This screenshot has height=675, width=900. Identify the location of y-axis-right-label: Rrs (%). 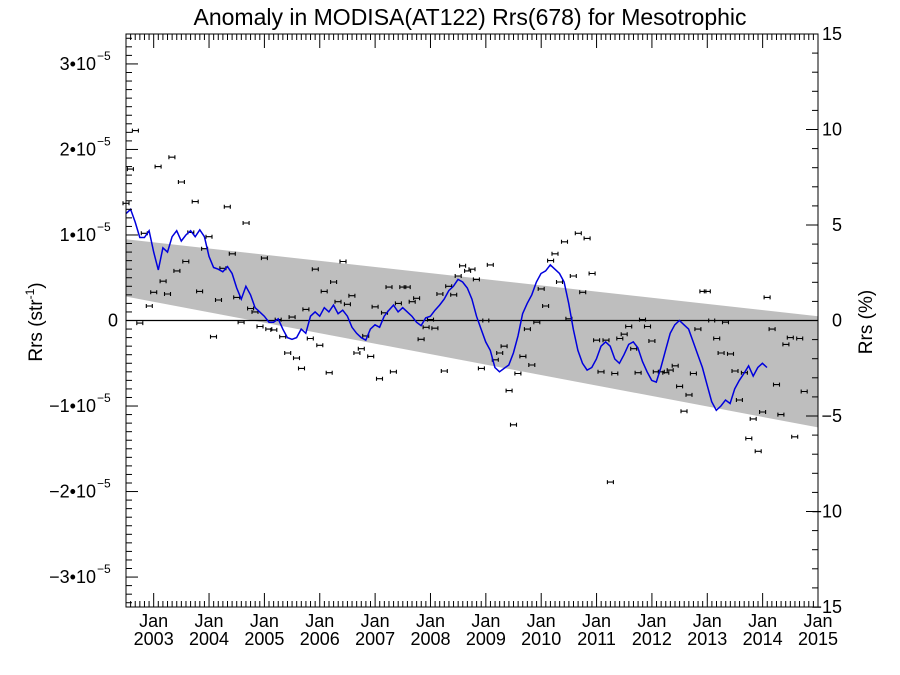
(866, 322).